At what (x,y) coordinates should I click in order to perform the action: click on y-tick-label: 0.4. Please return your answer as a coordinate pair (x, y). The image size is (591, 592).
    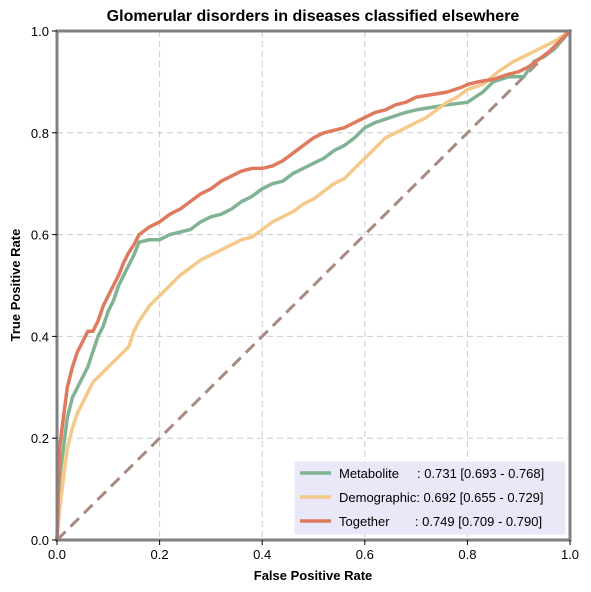
    Looking at the image, I should click on (40, 336).